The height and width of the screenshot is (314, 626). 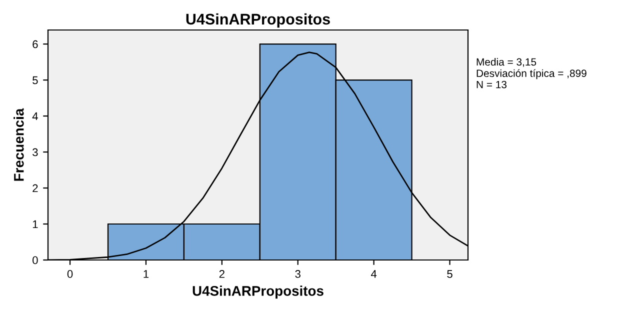 I want to click on x-tick-label: 1, so click(x=146, y=274).